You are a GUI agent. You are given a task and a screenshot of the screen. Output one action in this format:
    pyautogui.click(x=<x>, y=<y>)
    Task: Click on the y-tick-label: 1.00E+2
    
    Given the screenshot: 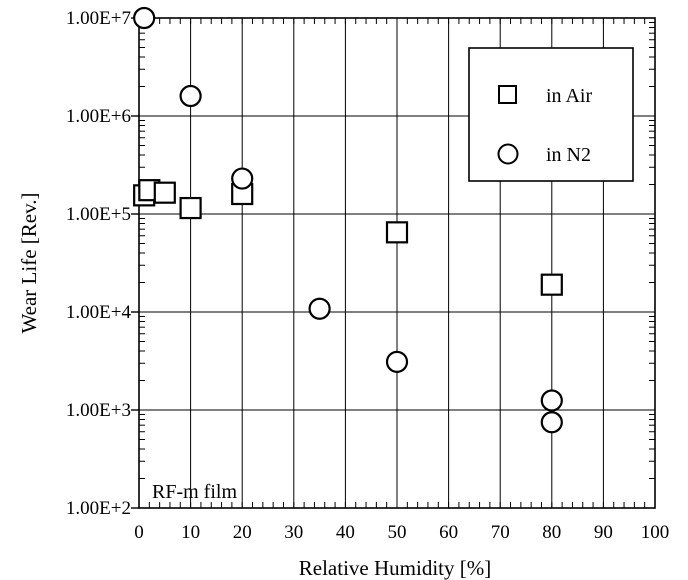 What is the action you would take?
    pyautogui.click(x=98, y=508)
    